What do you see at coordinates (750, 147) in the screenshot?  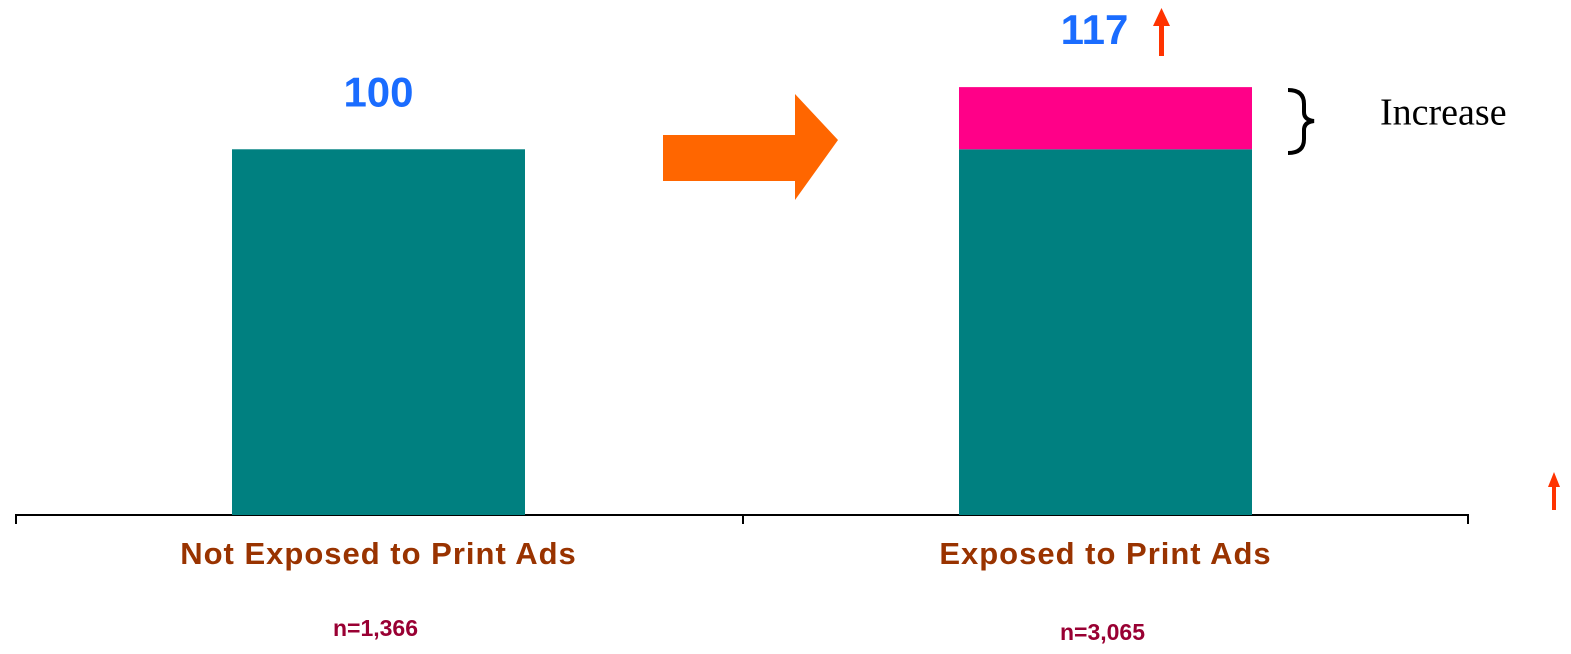 I see `transition-arrow` at bounding box center [750, 147].